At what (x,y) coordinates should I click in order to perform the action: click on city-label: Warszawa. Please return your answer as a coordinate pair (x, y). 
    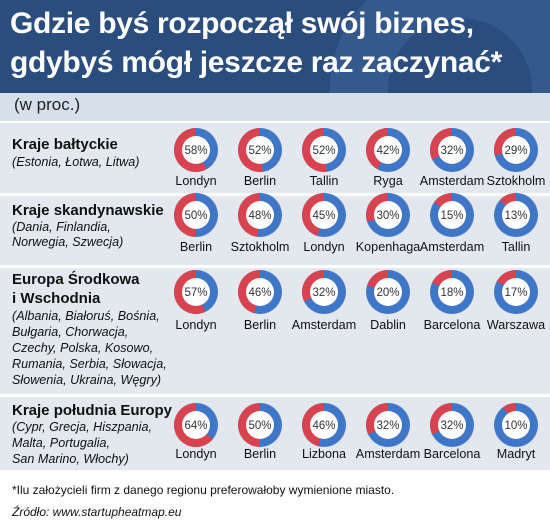
    Looking at the image, I should click on (516, 325).